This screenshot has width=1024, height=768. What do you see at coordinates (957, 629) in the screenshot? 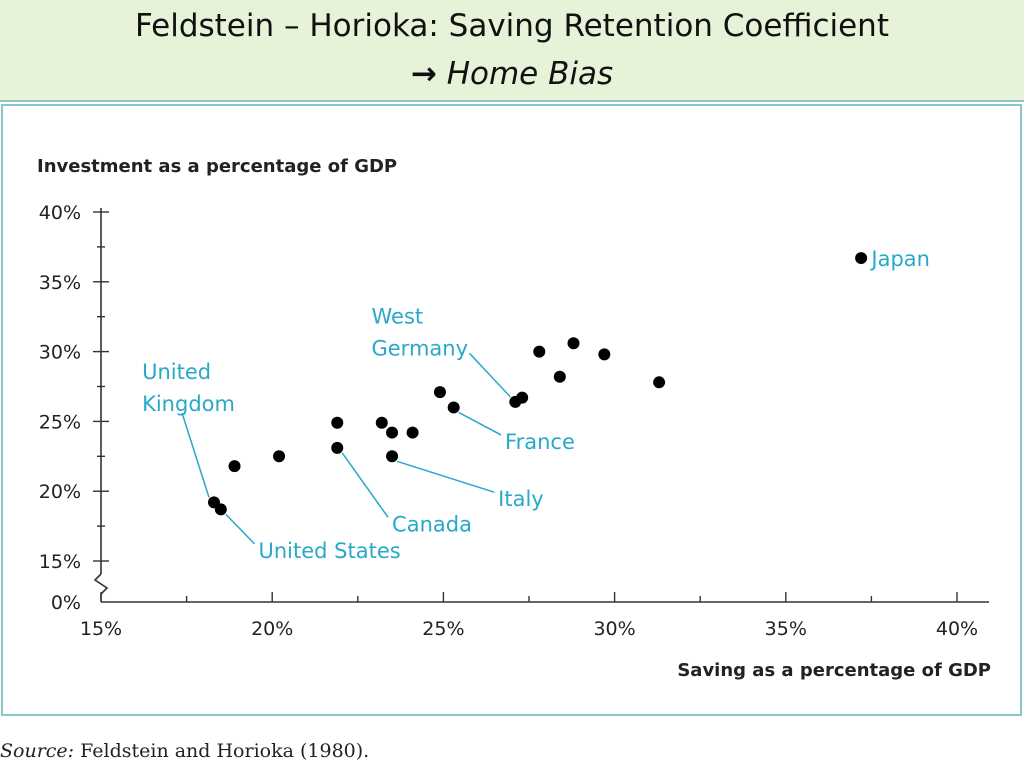
I see `x-tick-label: 40%` at bounding box center [957, 629].